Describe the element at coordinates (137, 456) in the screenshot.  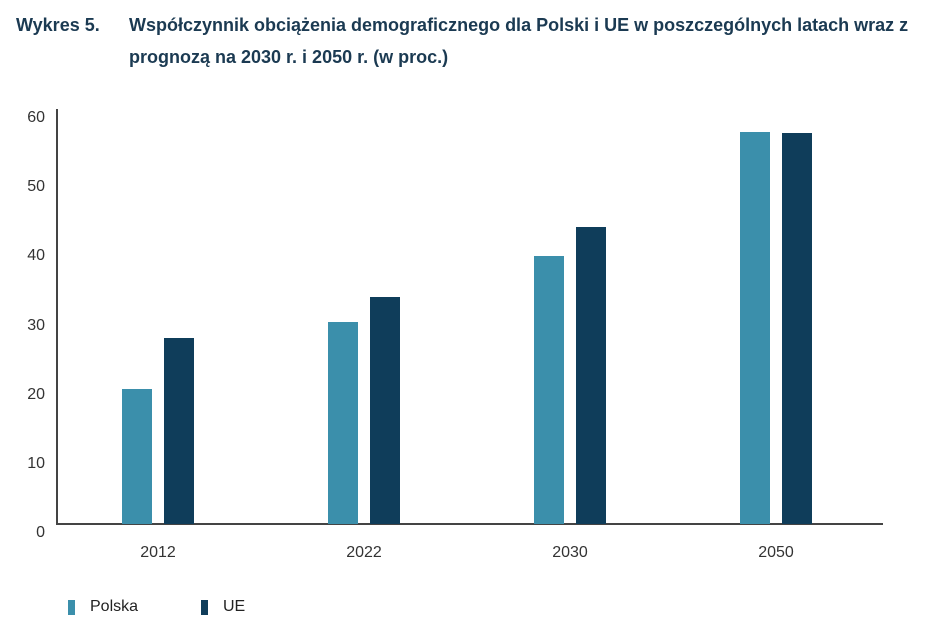
I see `bar-polska-2012` at that location.